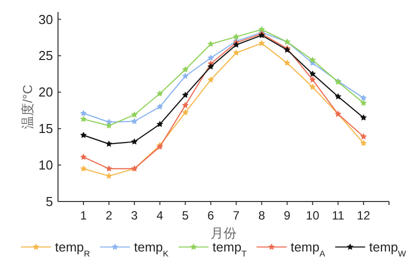 Image resolution: width=411 pixels, height=267 pixels. Describe the element at coordinates (45, 128) in the screenshot. I see `y-tick-label: 15` at that location.